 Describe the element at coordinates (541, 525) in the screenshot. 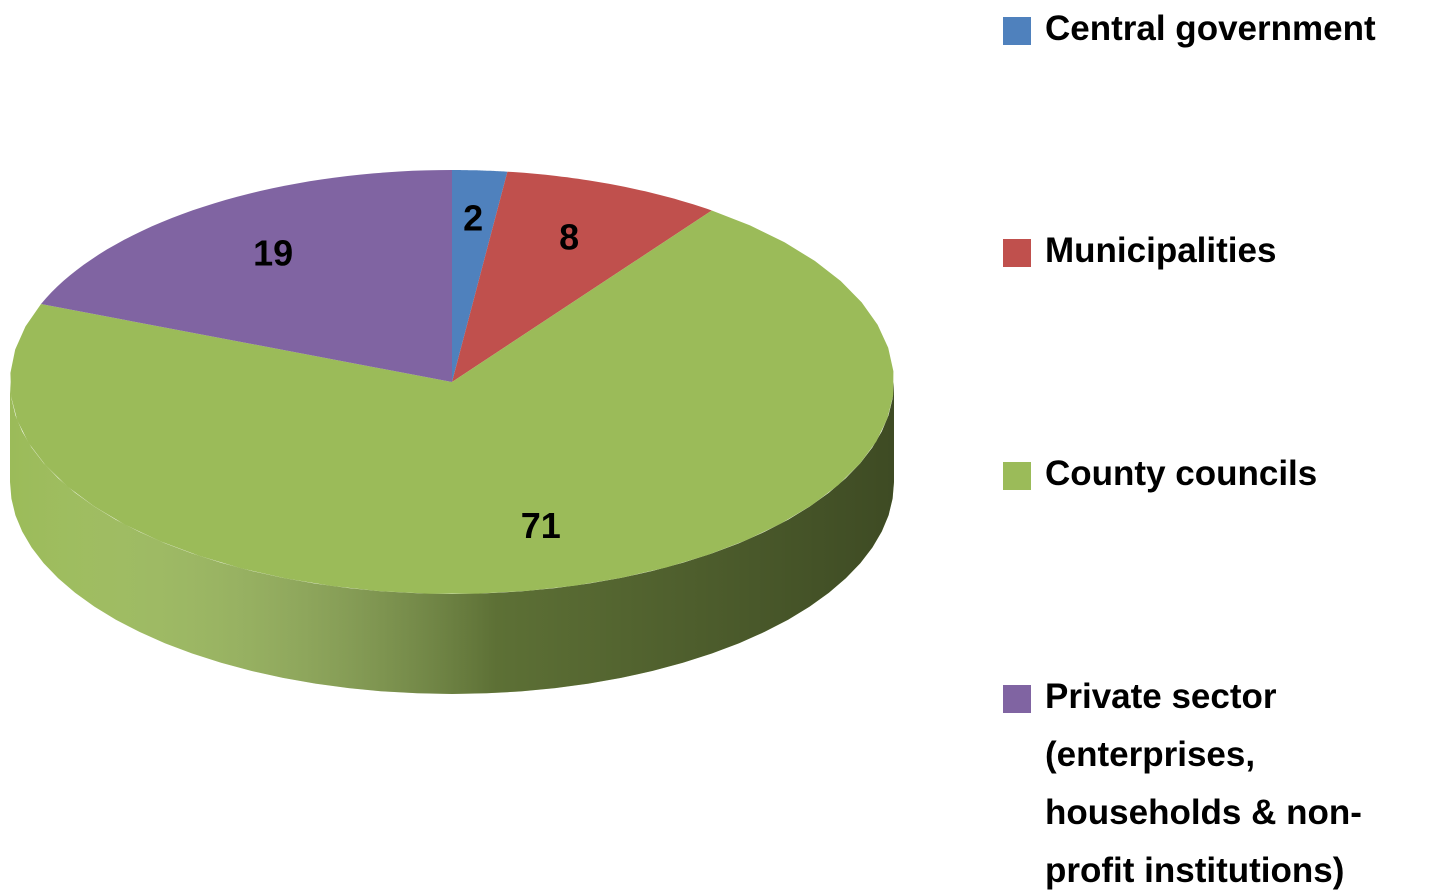

I see `data-label: 71` at that location.